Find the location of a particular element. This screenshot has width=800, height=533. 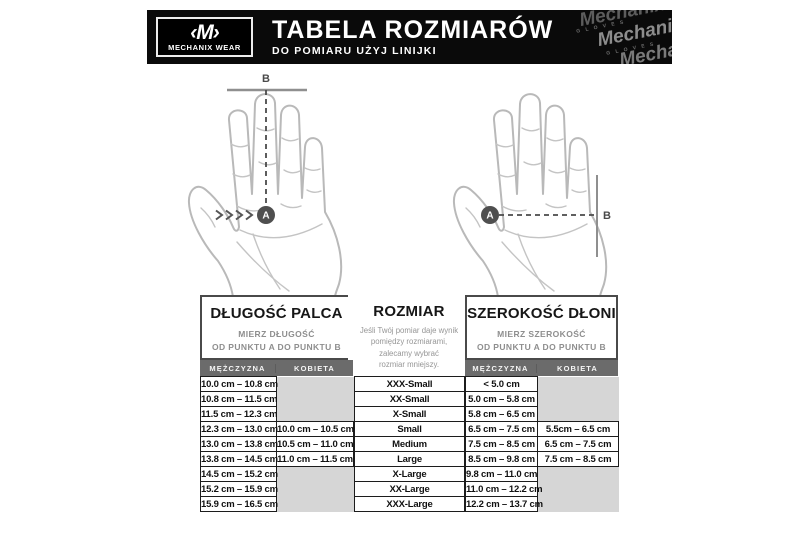

table-row: Small is located at coordinates (409, 429).